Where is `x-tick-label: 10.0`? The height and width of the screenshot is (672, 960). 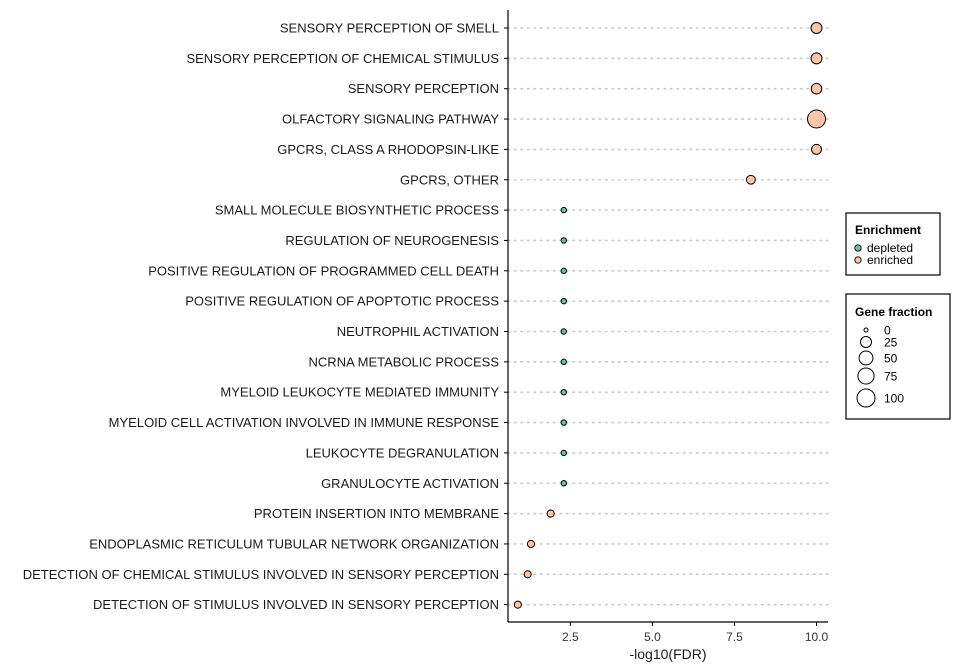
x-tick-label: 10.0 is located at coordinates (817, 637).